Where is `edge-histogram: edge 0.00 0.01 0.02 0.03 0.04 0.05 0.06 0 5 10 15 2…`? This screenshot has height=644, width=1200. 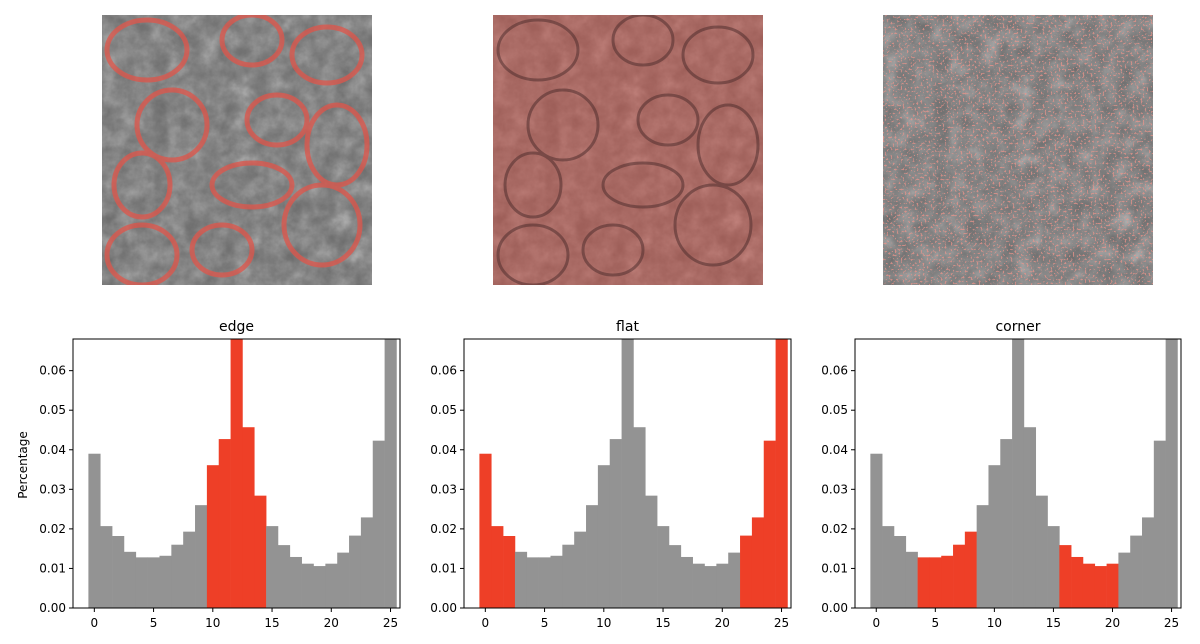 edge-histogram: edge 0.00 0.01 0.02 0.03 0.04 0.05 0.06 0 5 10 15 2… is located at coordinates (220, 474).